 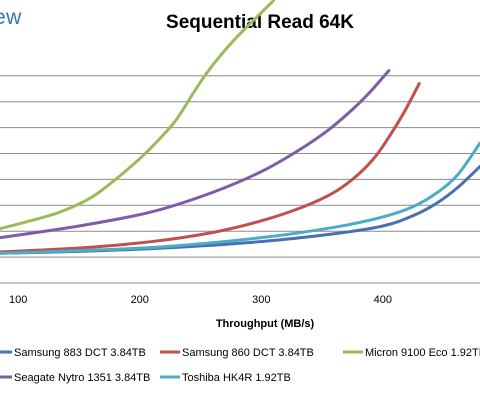 I want to click on x-tick-labels: 100 200 300 400, so click(x=200, y=300).